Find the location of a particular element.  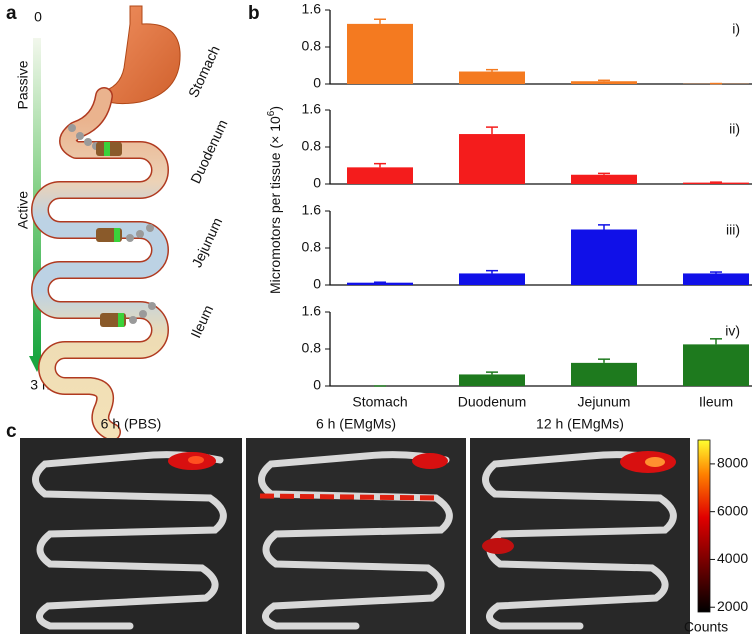

colorbar-tick-label: 4000 is located at coordinates (732, 558).